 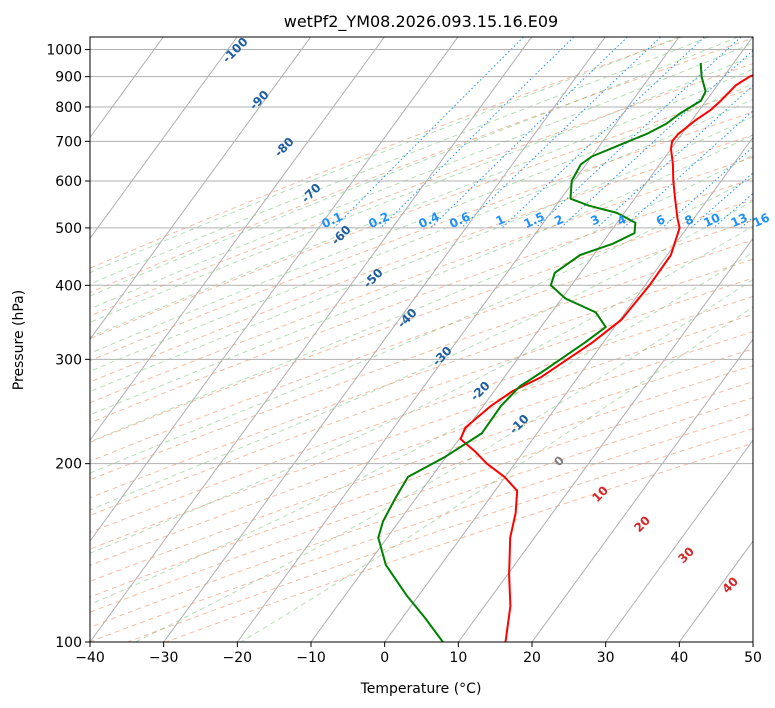 I want to click on y-tick-label: 200, so click(x=68, y=465).